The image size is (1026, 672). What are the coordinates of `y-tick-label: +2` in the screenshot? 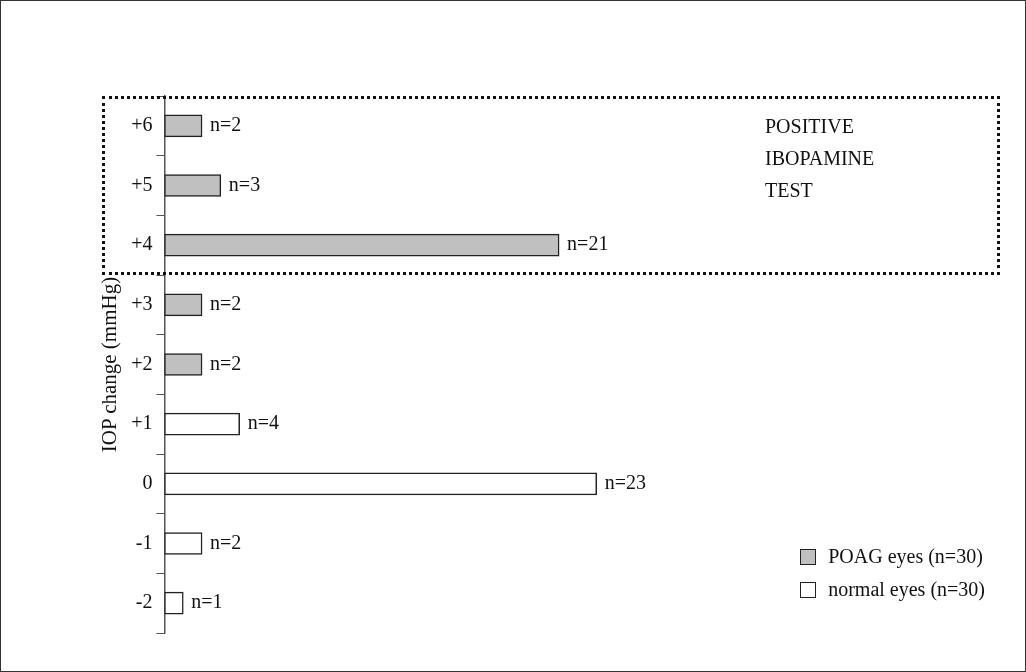 It's located at (142, 362).